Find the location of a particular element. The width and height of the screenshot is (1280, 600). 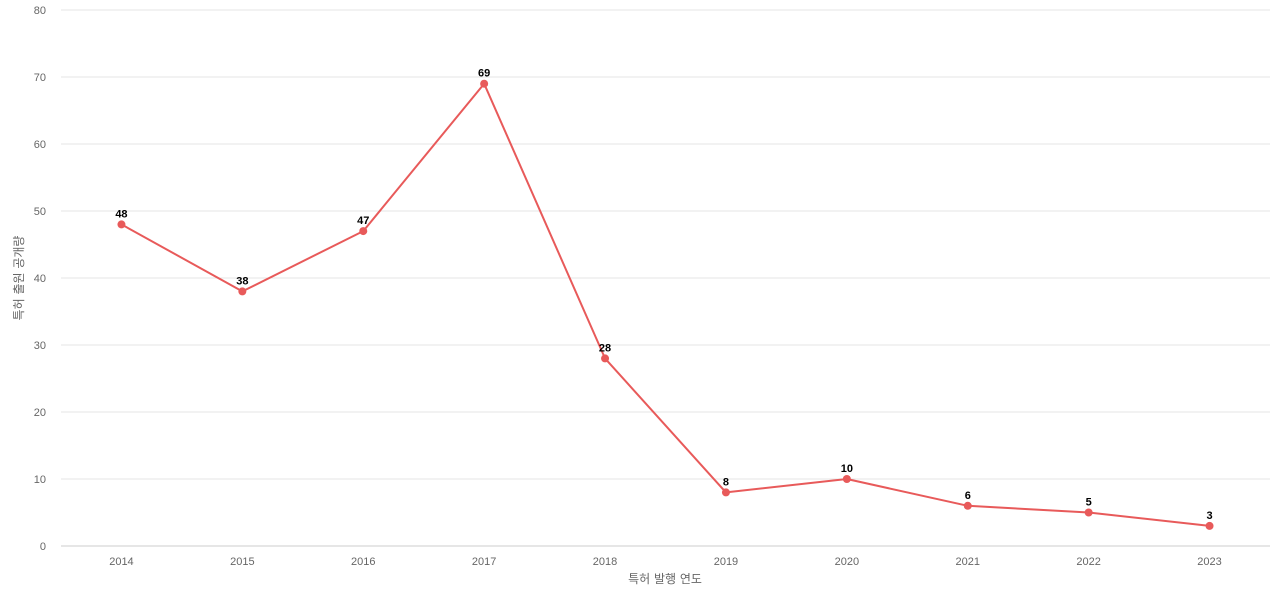

y-tick-label: 80 is located at coordinates (40, 11).